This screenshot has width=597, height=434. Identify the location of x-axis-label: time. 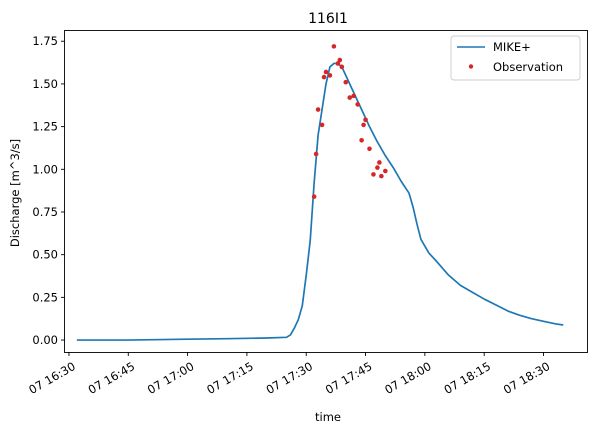
(328, 417).